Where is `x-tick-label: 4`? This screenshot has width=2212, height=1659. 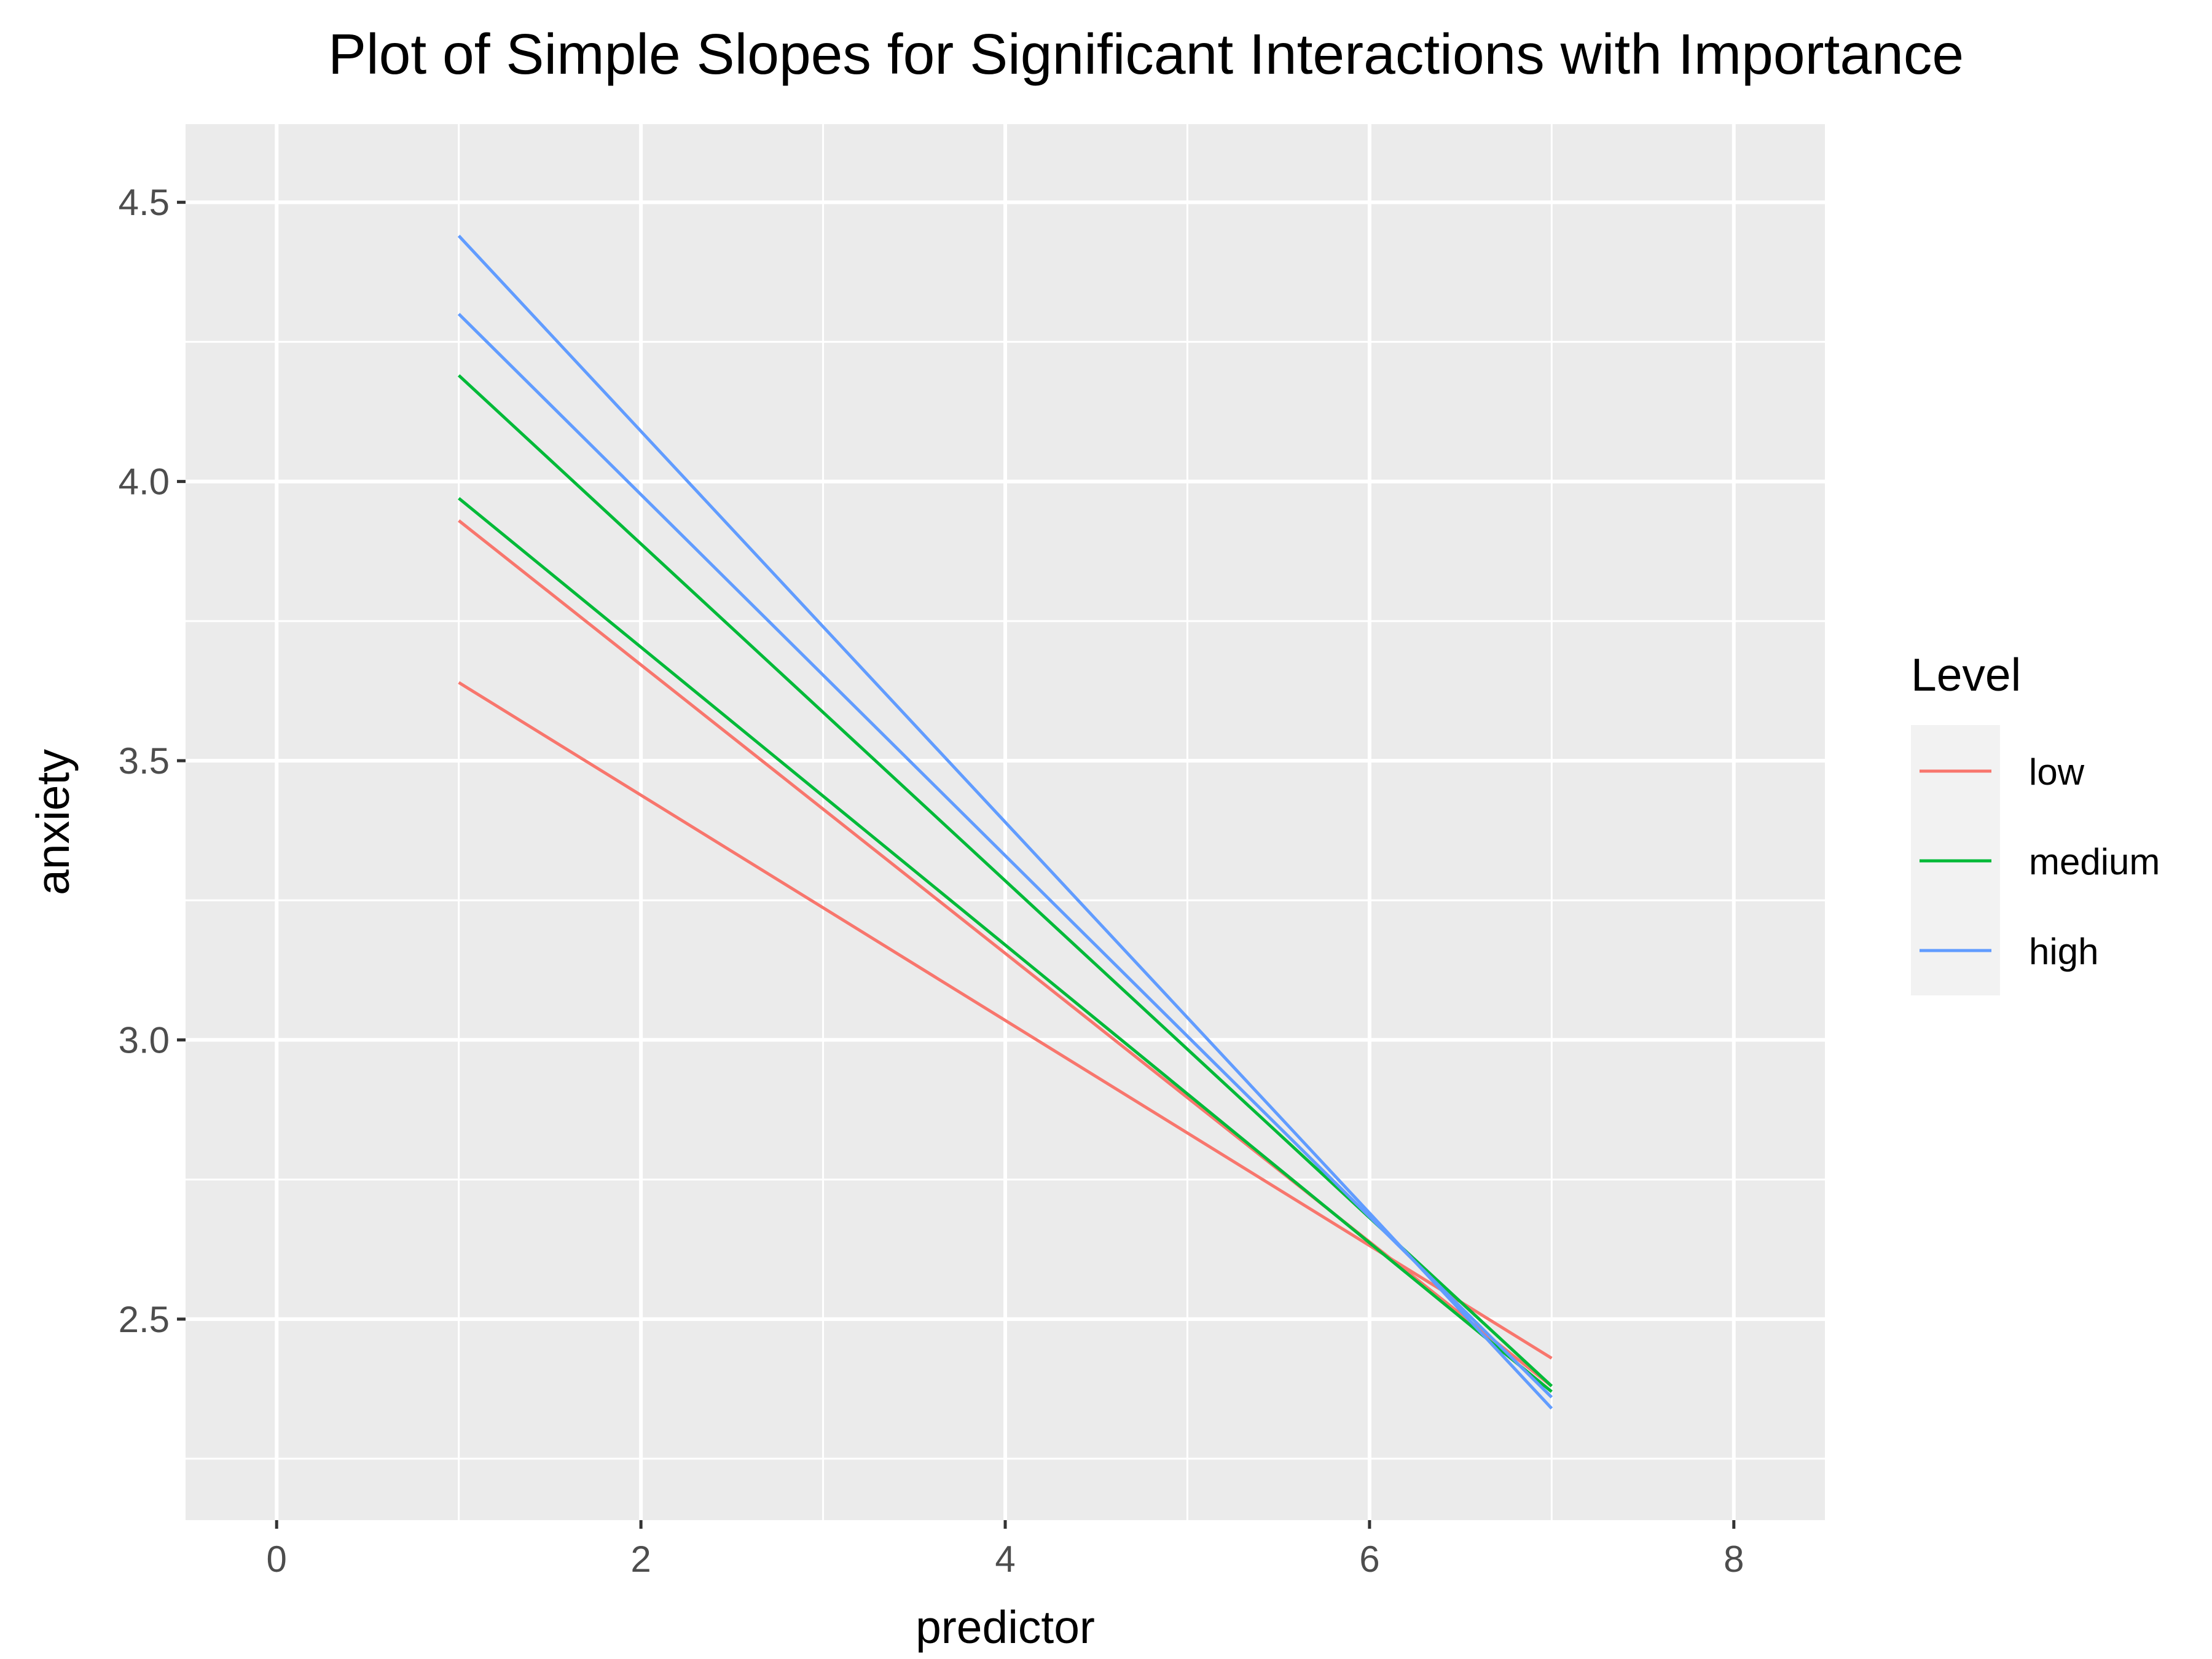 x-tick-label: 4 is located at coordinates (1005, 1559).